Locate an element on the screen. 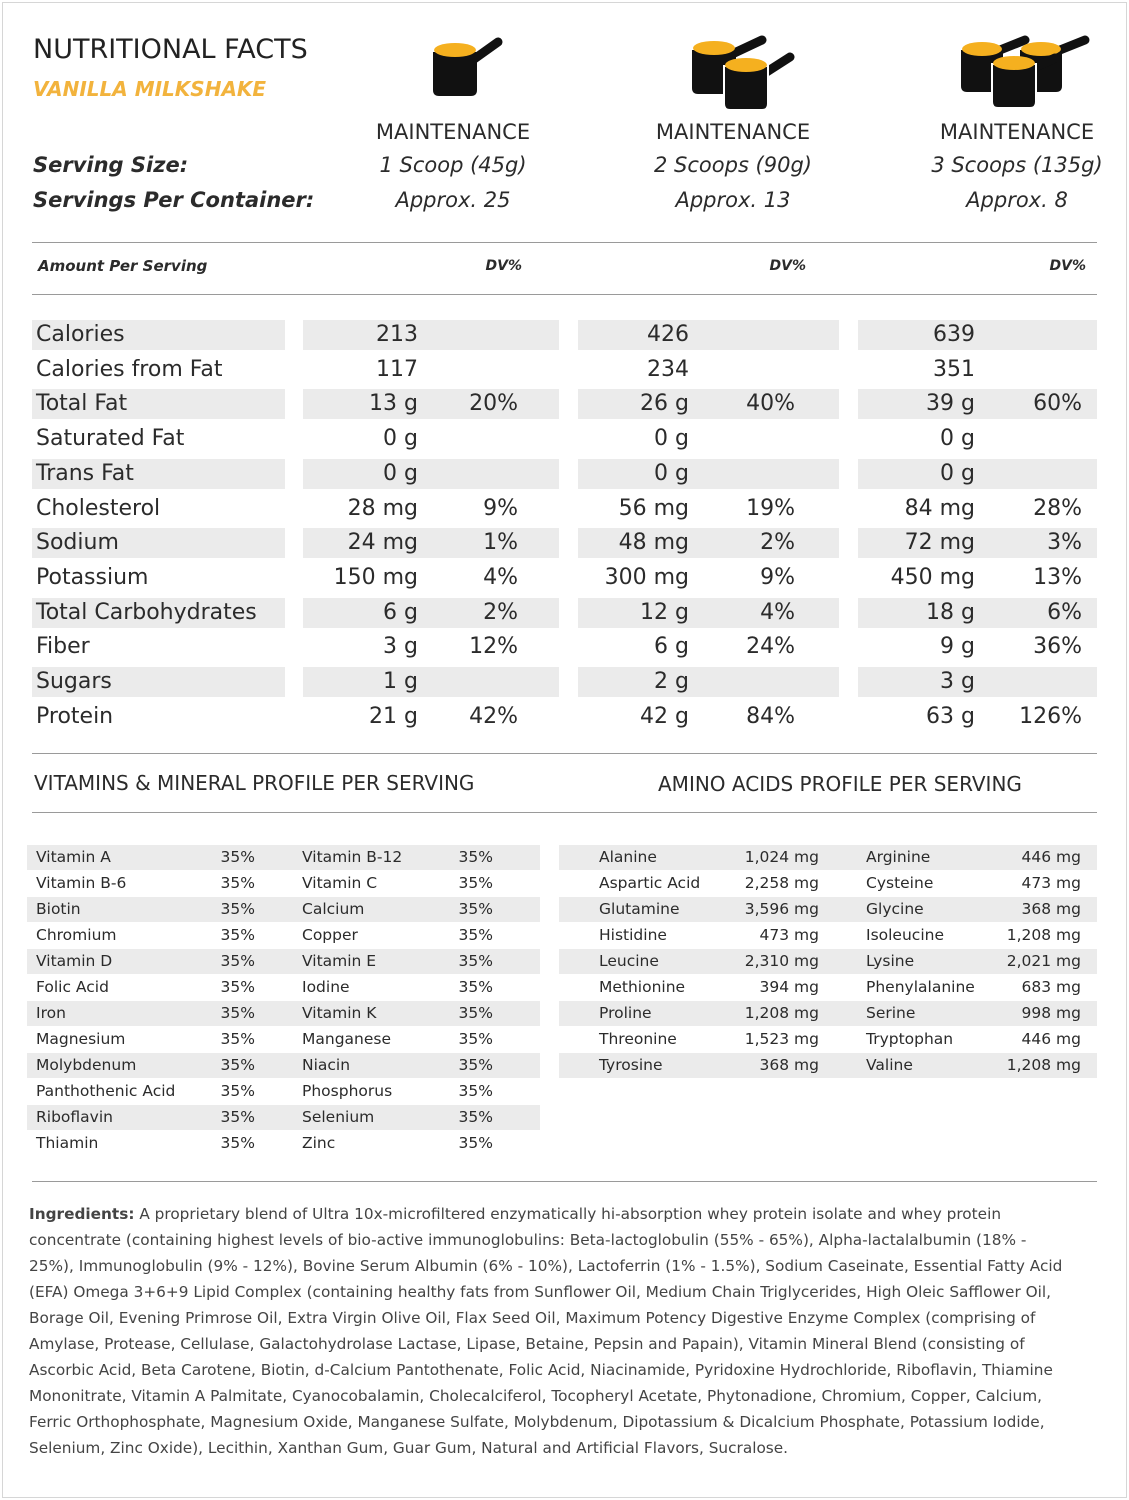 The height and width of the screenshot is (1500, 1129). amino-name: Arginine is located at coordinates (898, 857).